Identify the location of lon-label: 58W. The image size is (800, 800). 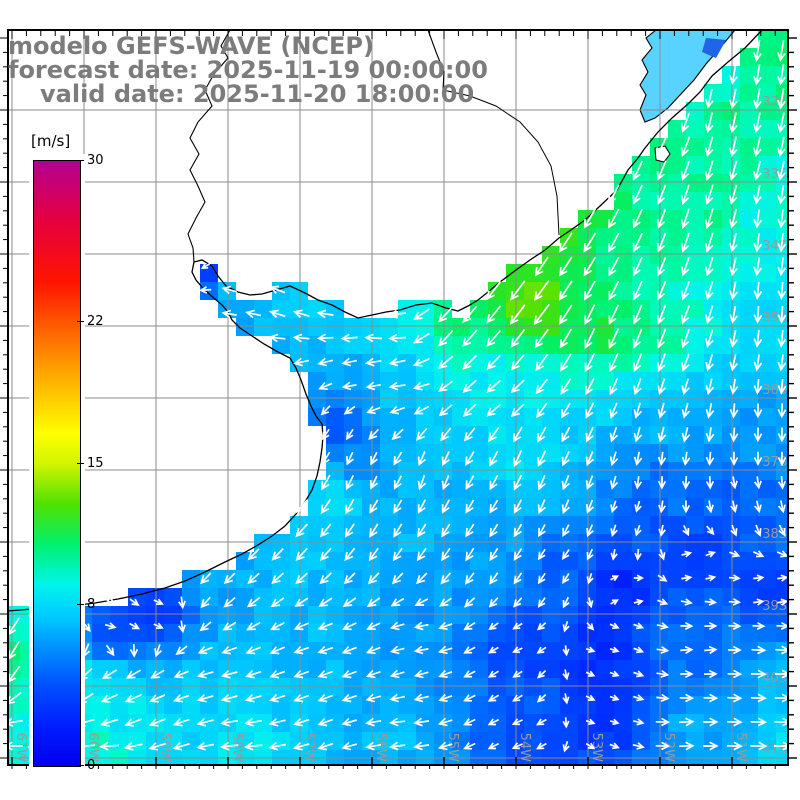
(236, 748).